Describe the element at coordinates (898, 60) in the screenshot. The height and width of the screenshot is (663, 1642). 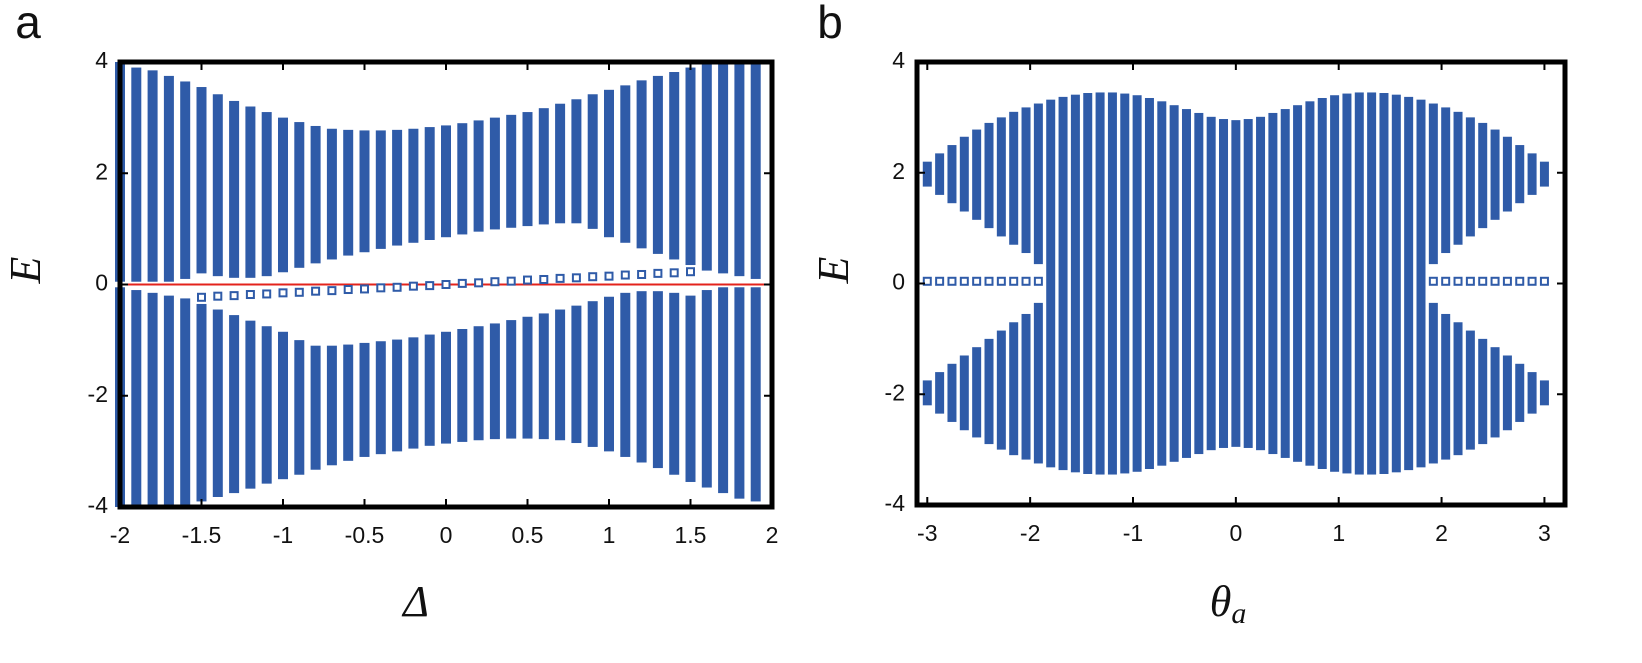
I see `y-tick-label: 4` at that location.